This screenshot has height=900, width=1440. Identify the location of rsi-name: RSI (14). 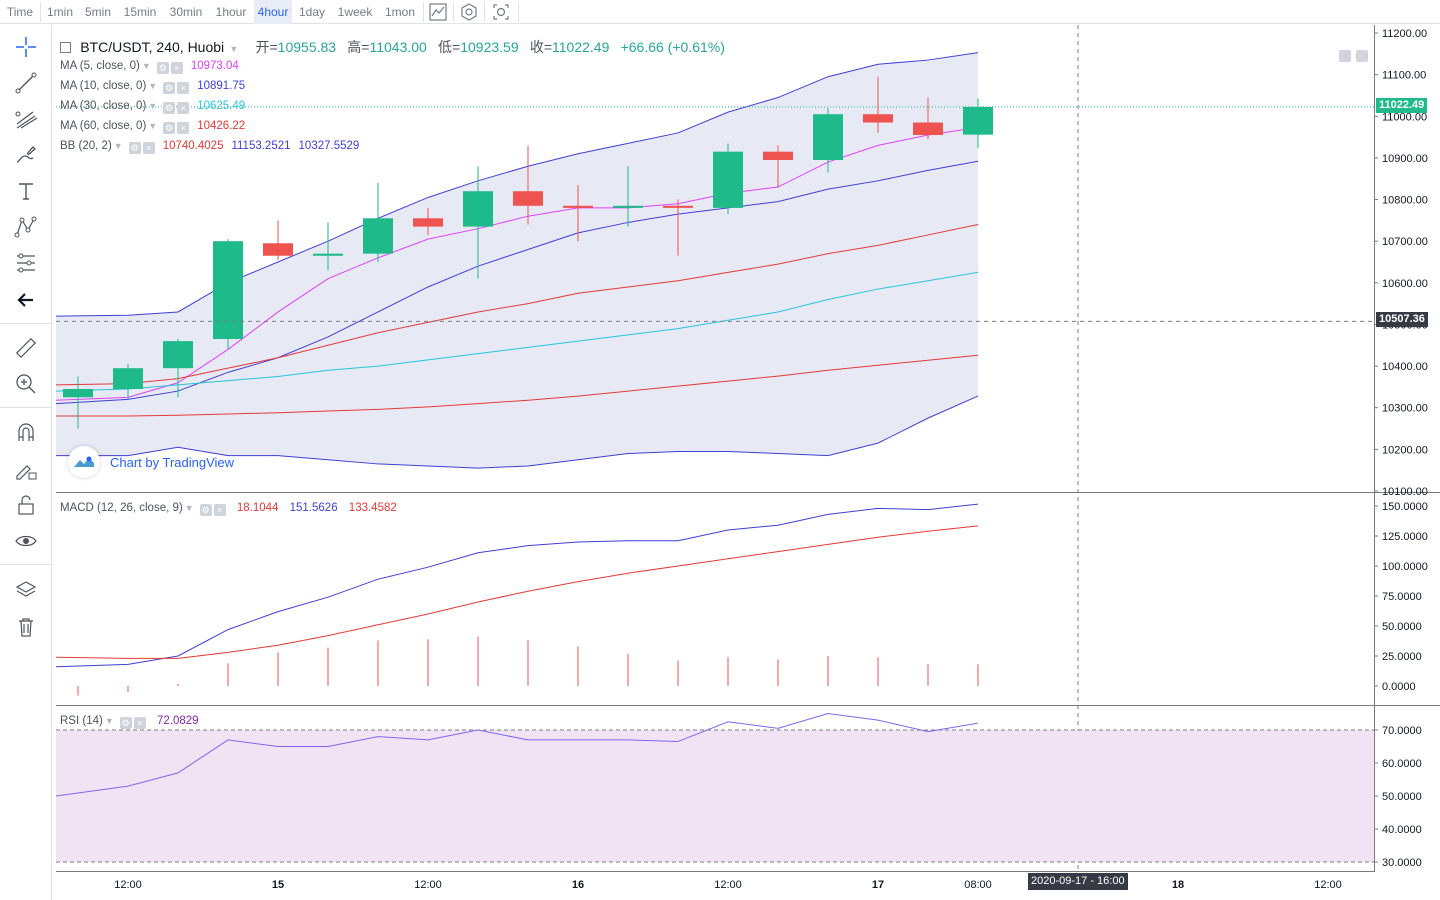
(81, 721).